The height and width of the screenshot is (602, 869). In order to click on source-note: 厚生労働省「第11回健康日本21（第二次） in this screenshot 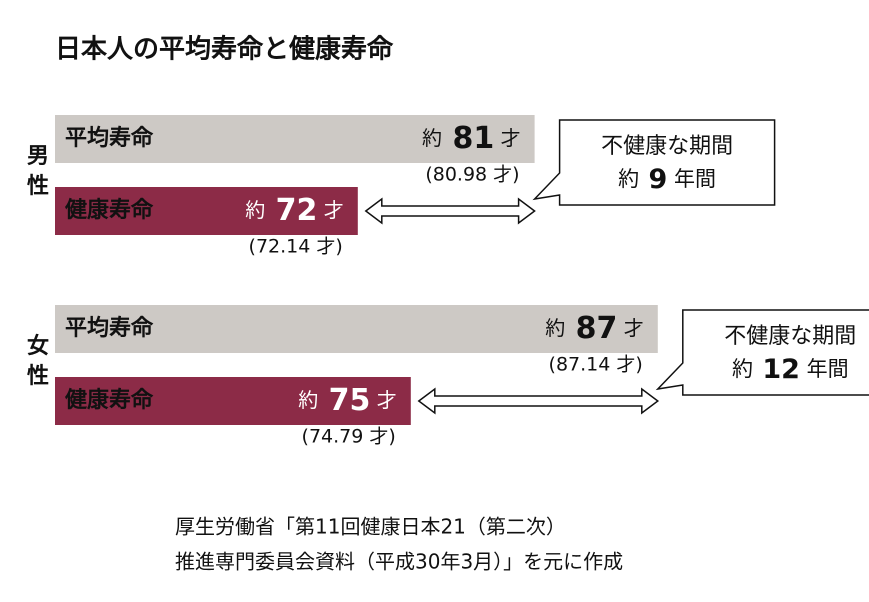, I will do `click(370, 527)`.